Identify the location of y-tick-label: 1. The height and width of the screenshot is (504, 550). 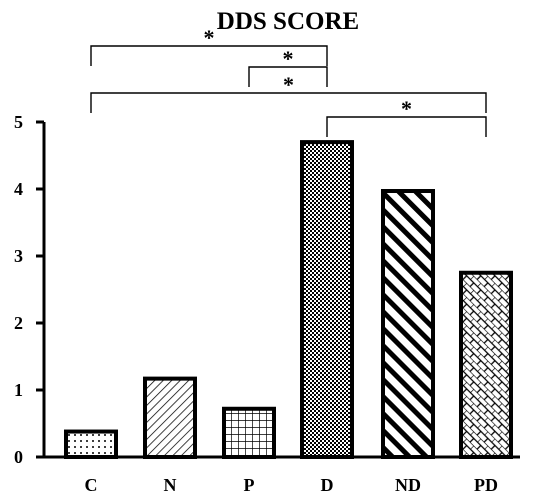
(18, 390).